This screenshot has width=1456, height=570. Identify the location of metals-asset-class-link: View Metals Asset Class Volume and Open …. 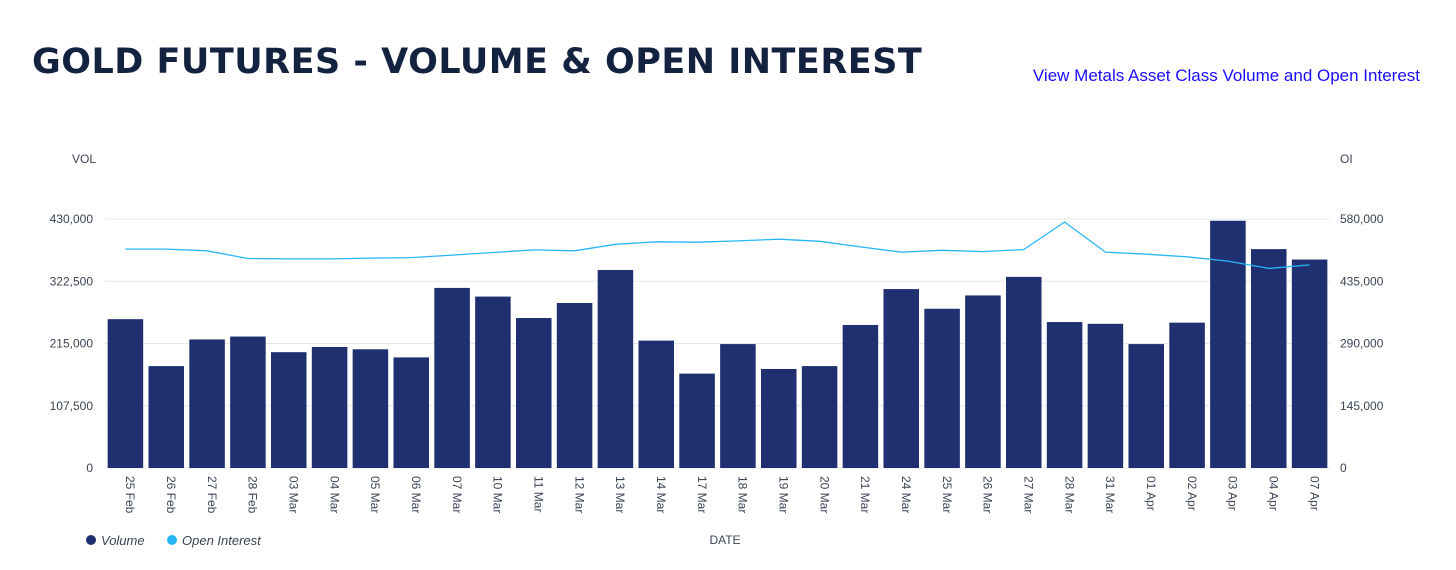
(1226, 75).